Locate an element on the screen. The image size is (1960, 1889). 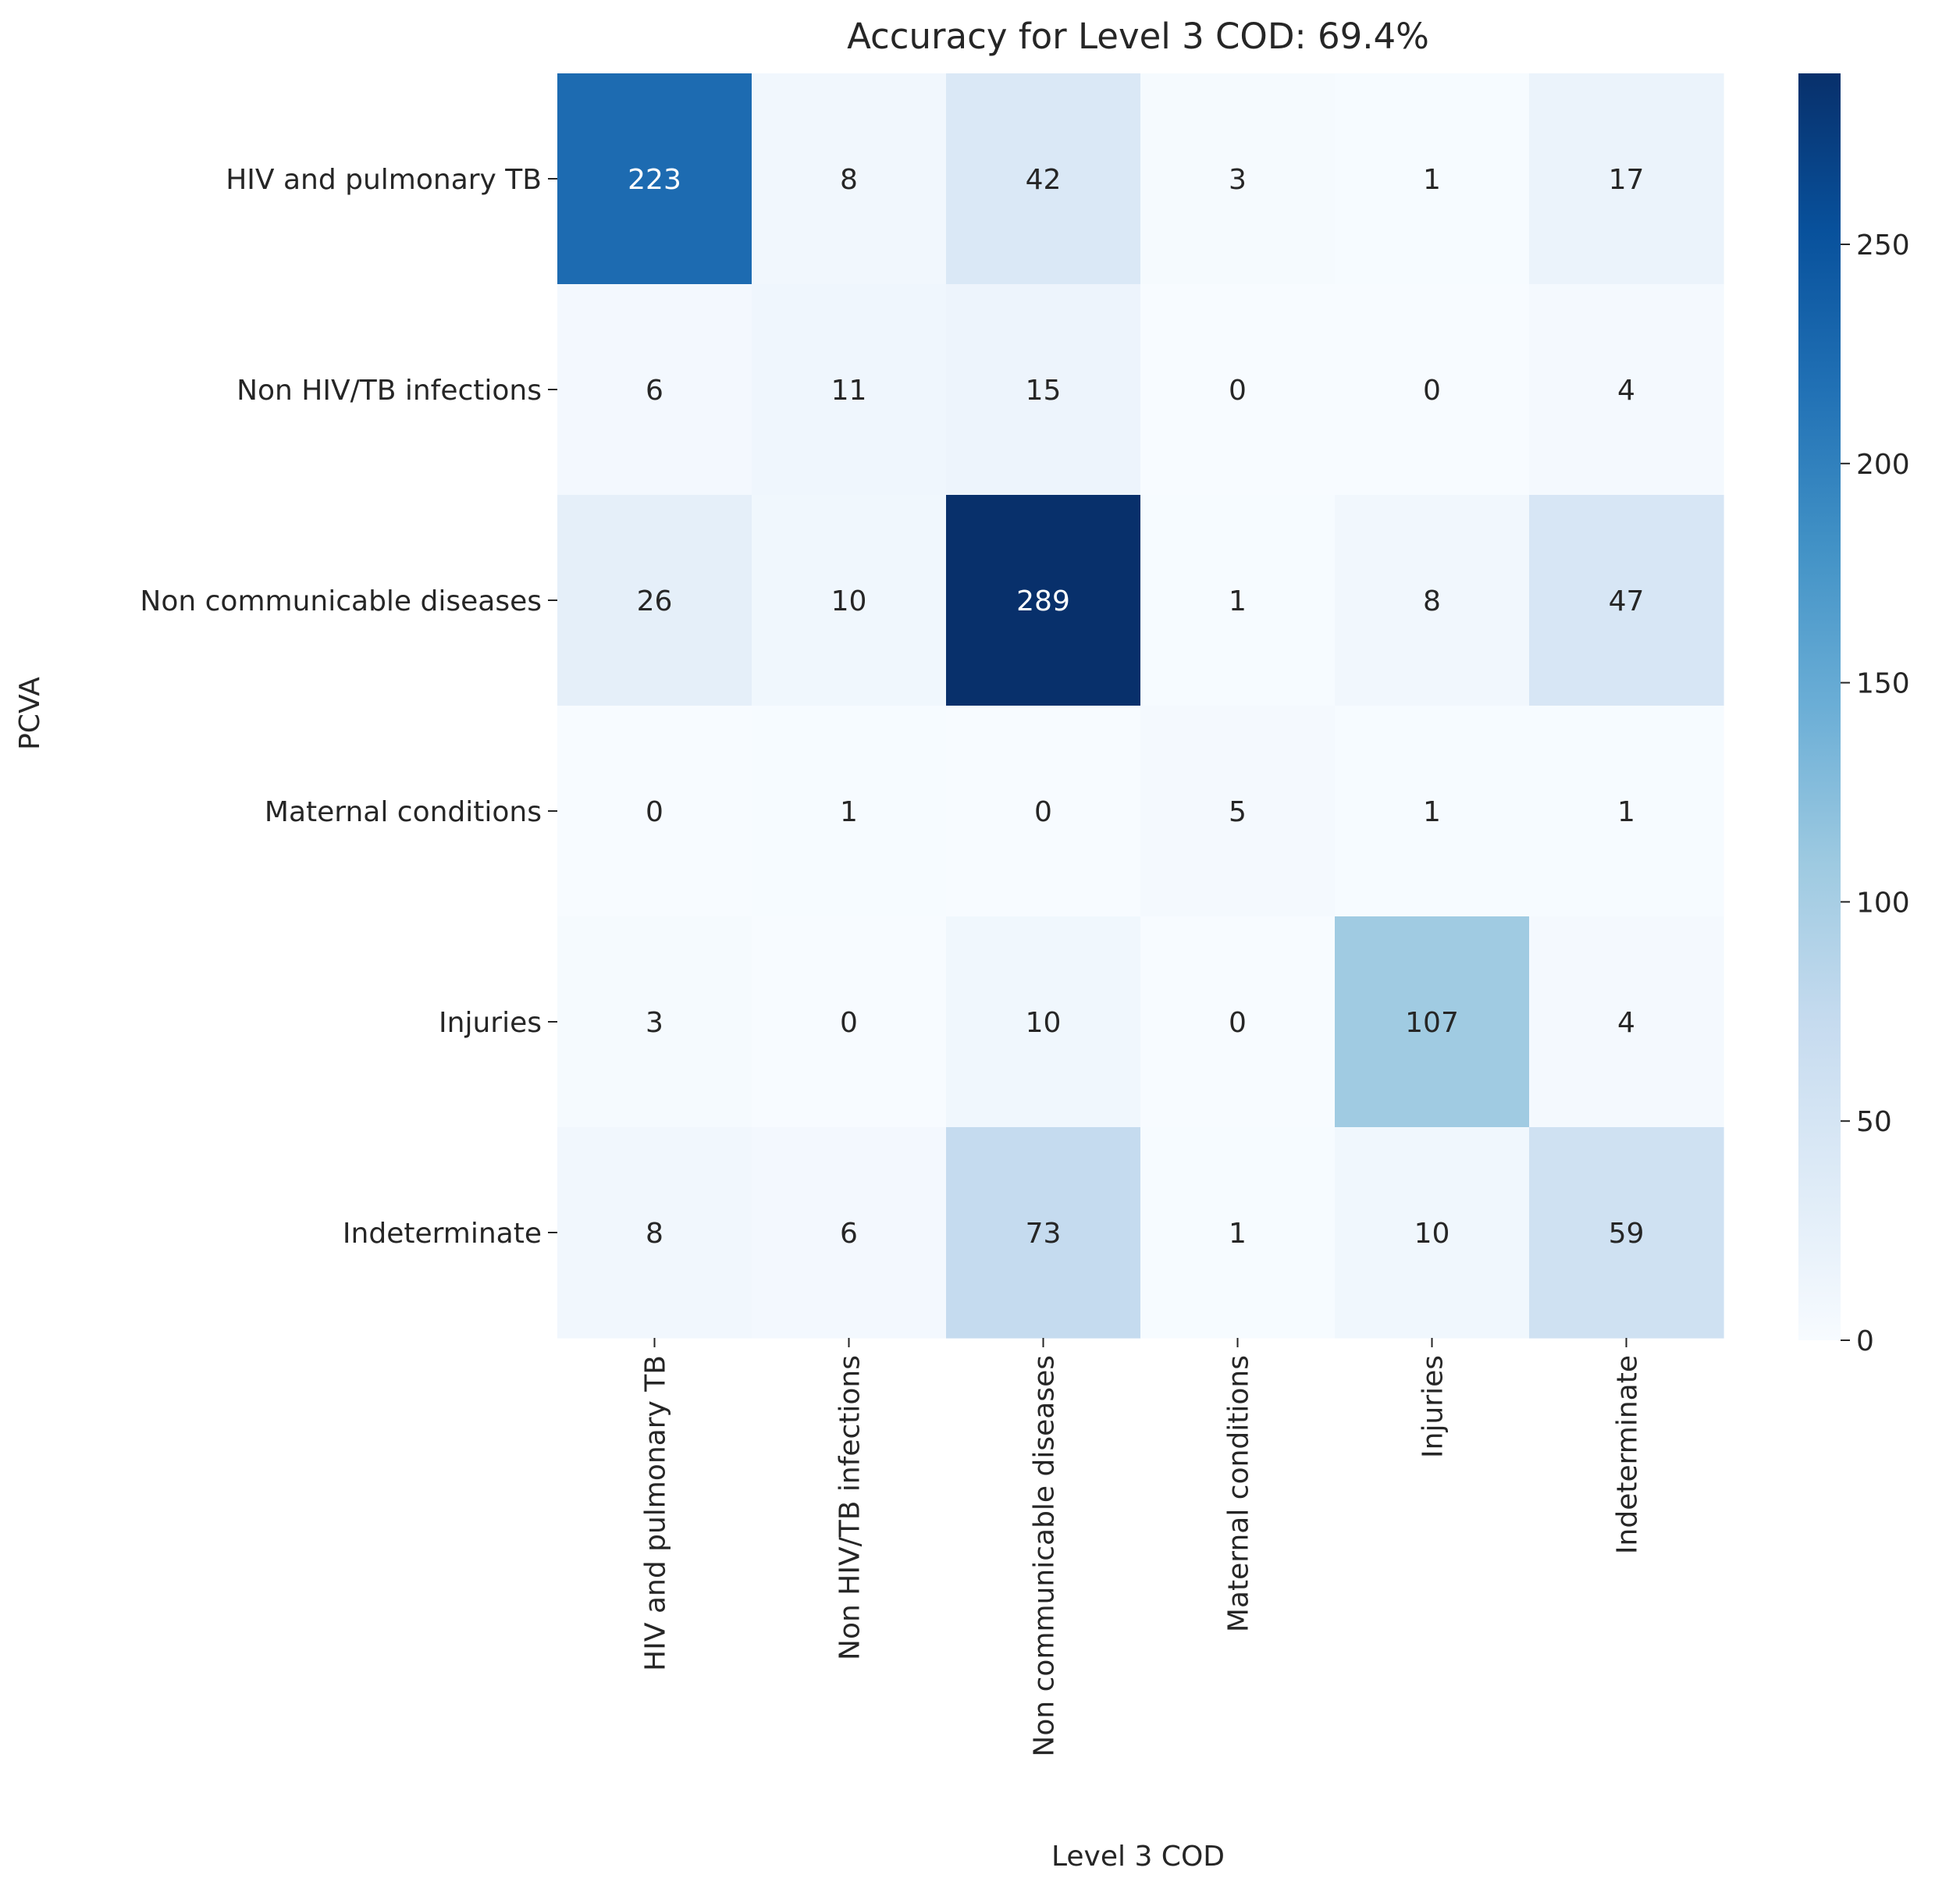
x-tick-label: Indeterminate is located at coordinates (1628, 1454).